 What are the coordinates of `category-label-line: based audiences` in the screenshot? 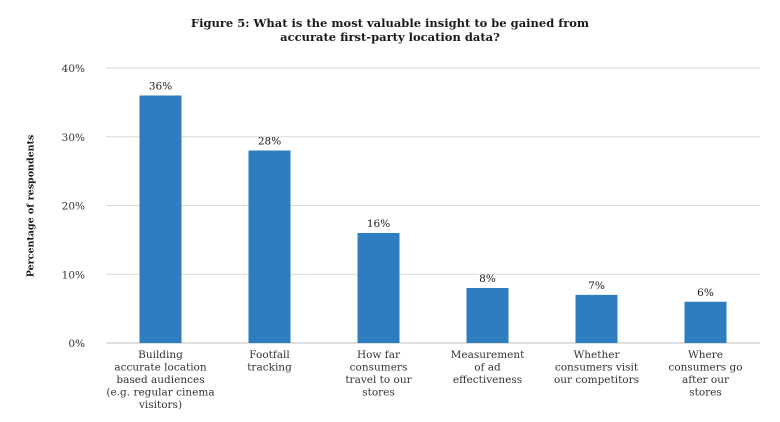 It's located at (160, 380).